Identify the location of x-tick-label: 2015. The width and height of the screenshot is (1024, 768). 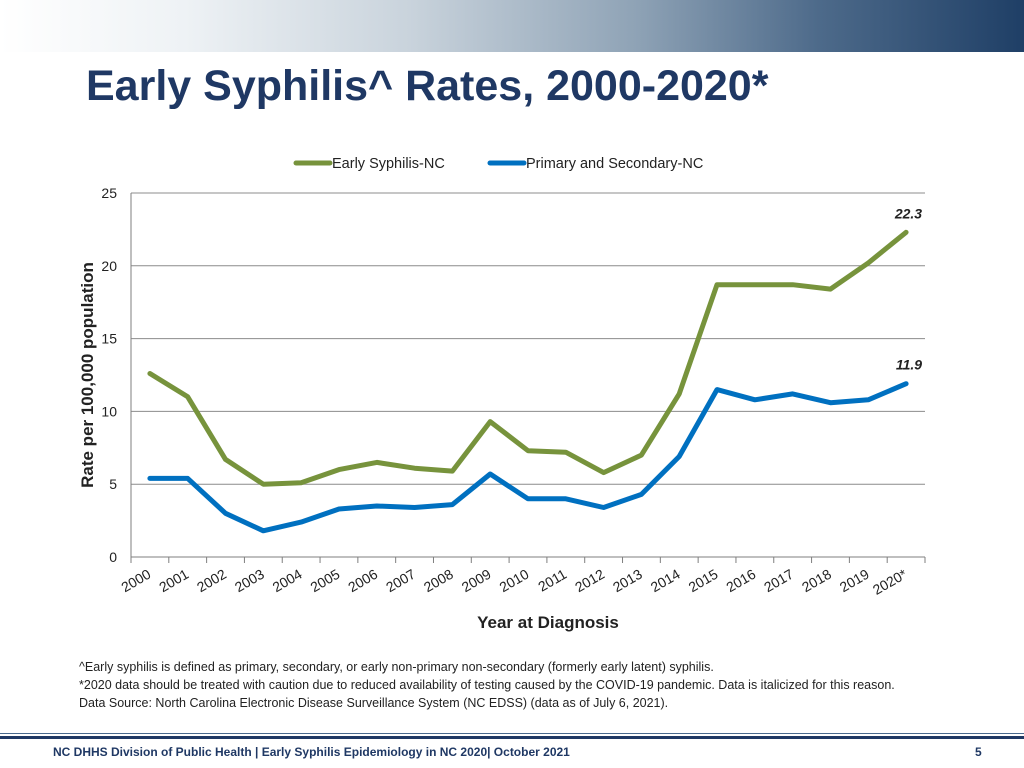
(703, 581).